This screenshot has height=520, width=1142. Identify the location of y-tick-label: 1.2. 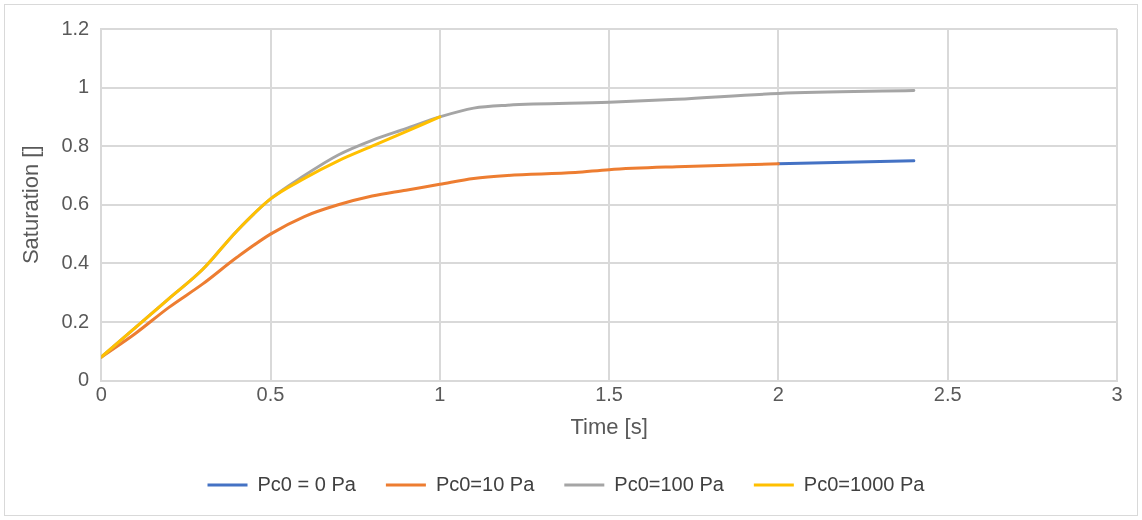
(75, 27).